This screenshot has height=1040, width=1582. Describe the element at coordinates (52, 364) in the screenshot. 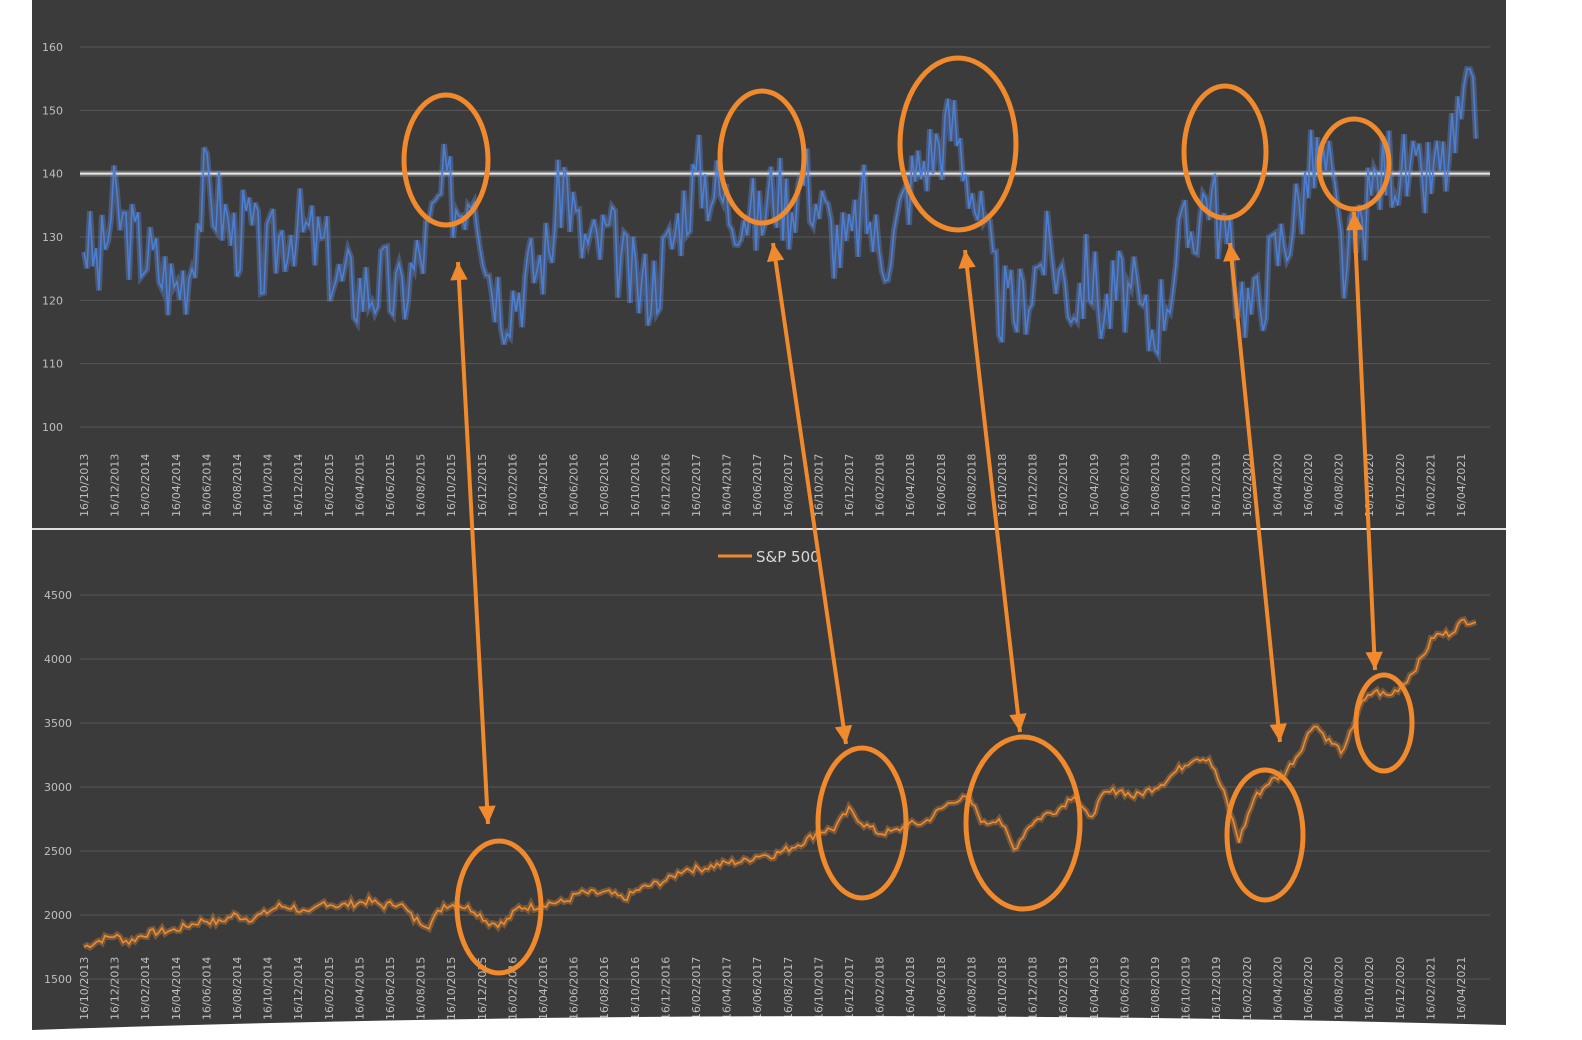

I see `y-tick-label: 110` at that location.